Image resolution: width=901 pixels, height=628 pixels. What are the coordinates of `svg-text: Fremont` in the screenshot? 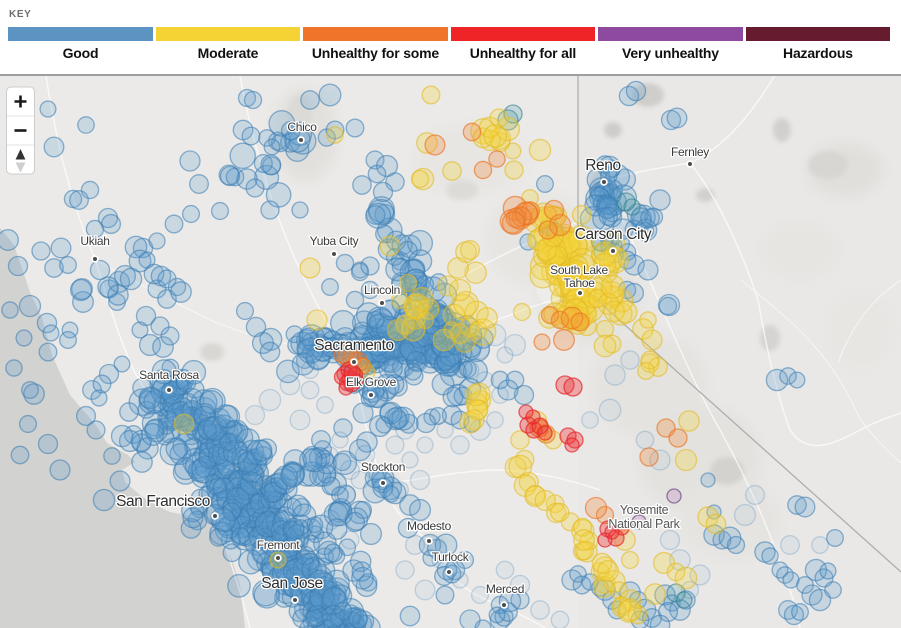 It's located at (279, 545).